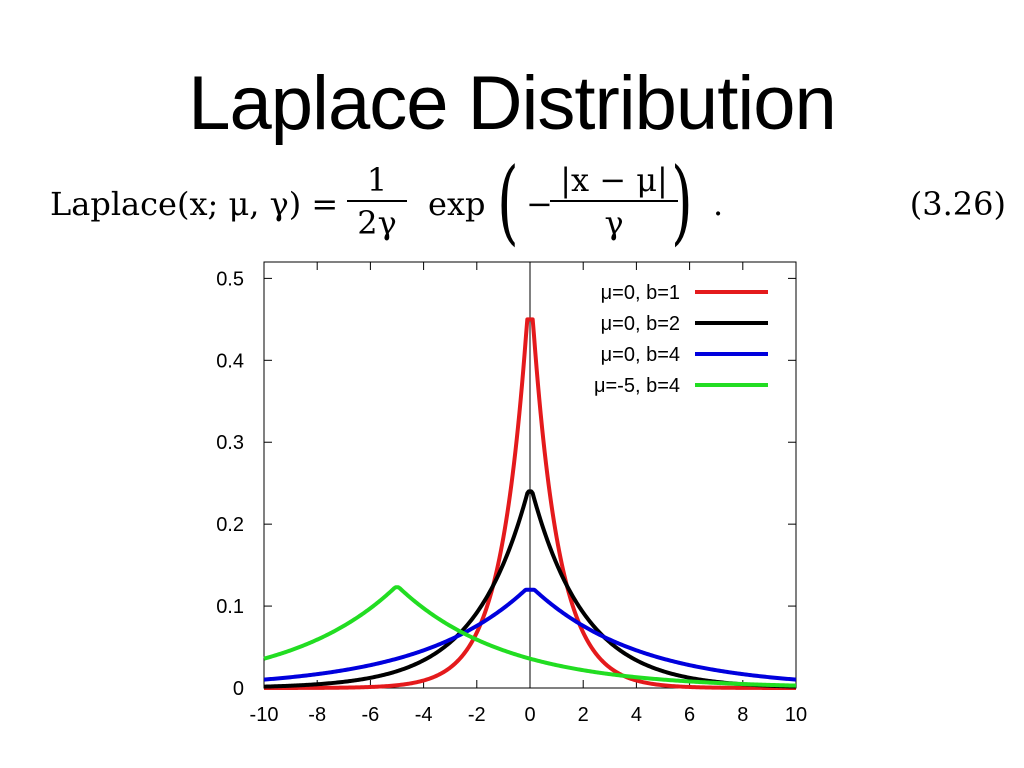 This screenshot has height=768, width=1024. What do you see at coordinates (614, 180) in the screenshot?
I see `fraction-numerator: |x − μ|` at bounding box center [614, 180].